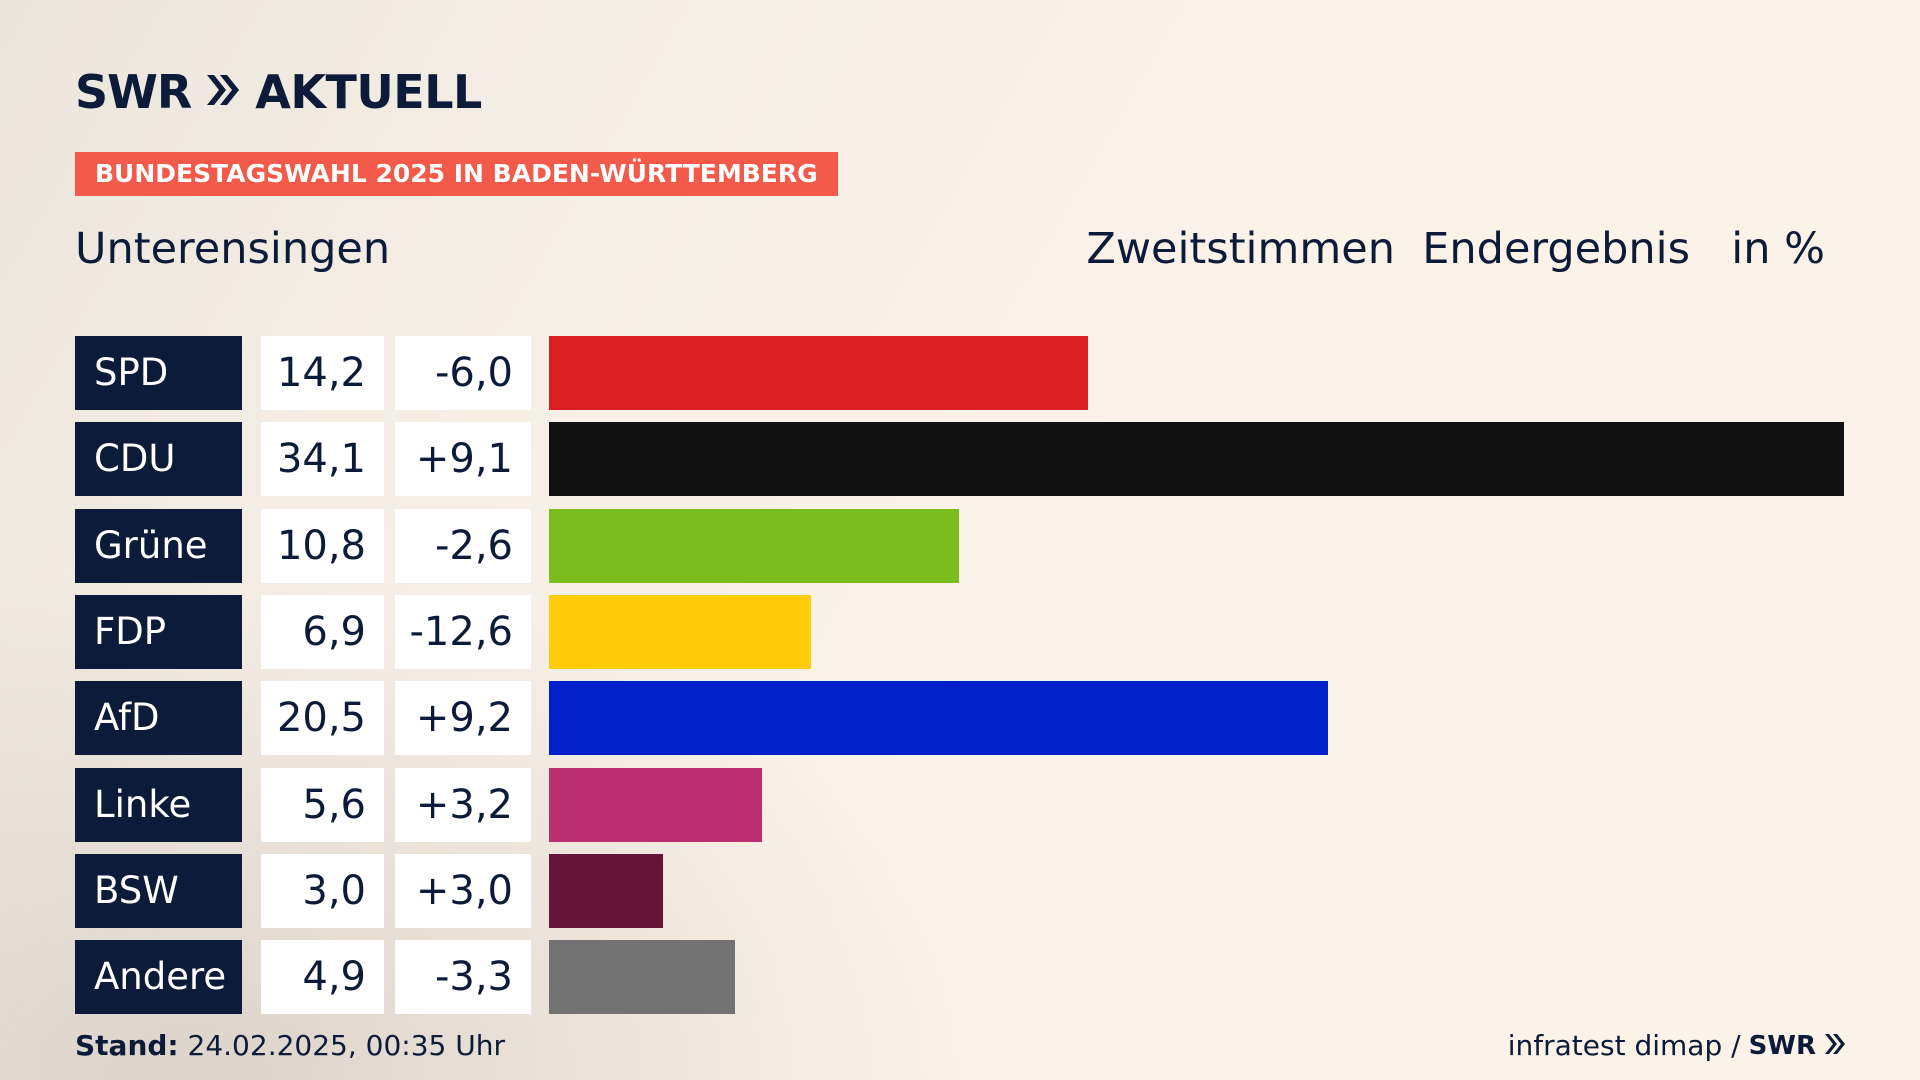 Image resolution: width=1920 pixels, height=1080 pixels. Describe the element at coordinates (158, 459) in the screenshot. I see `party-label: CDU` at that location.